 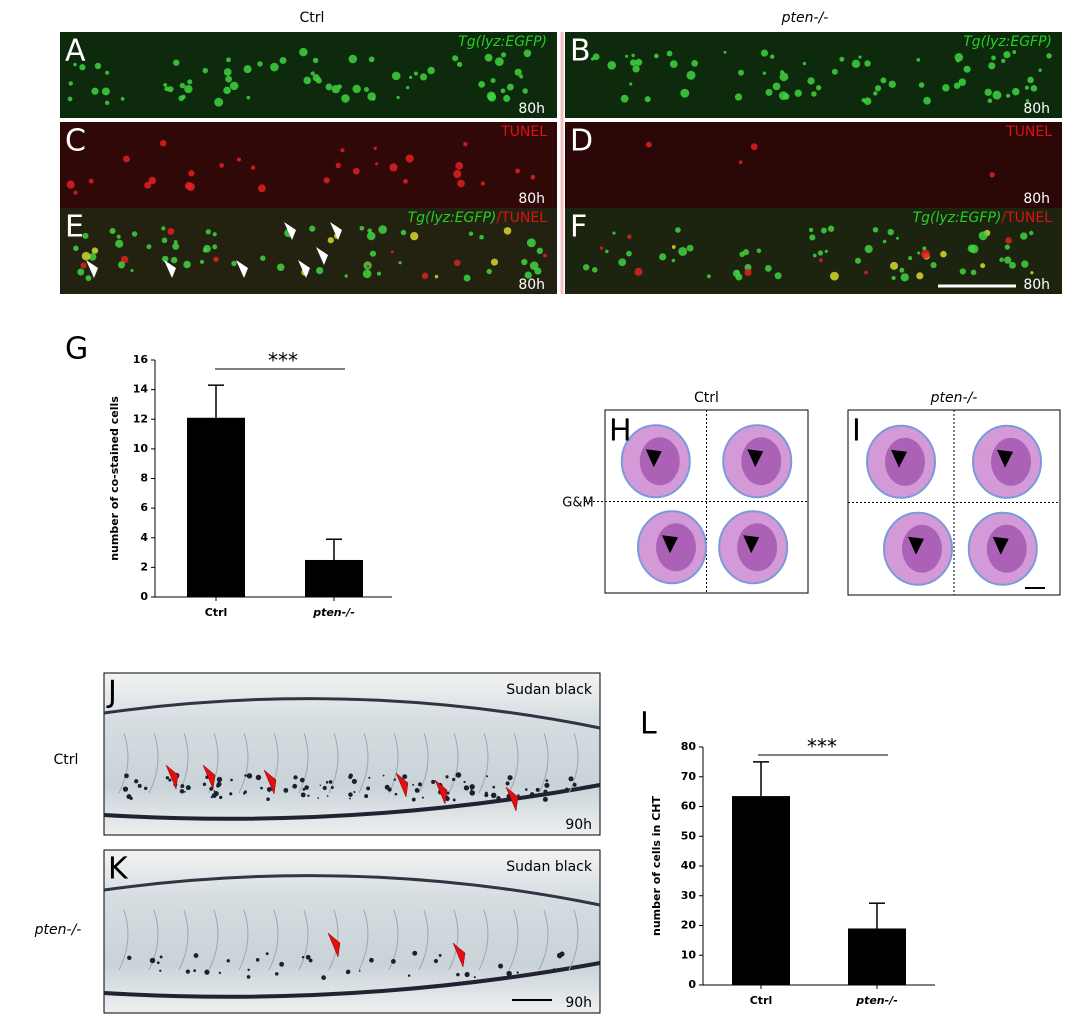 What do you see at coordinates (659, 461) in the screenshot?
I see `nucleus` at bounding box center [659, 461].